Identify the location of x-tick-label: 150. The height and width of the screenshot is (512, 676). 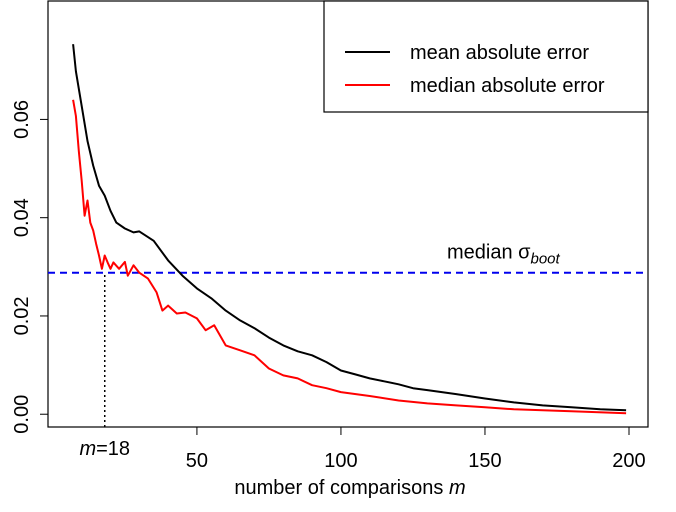
(484, 461).